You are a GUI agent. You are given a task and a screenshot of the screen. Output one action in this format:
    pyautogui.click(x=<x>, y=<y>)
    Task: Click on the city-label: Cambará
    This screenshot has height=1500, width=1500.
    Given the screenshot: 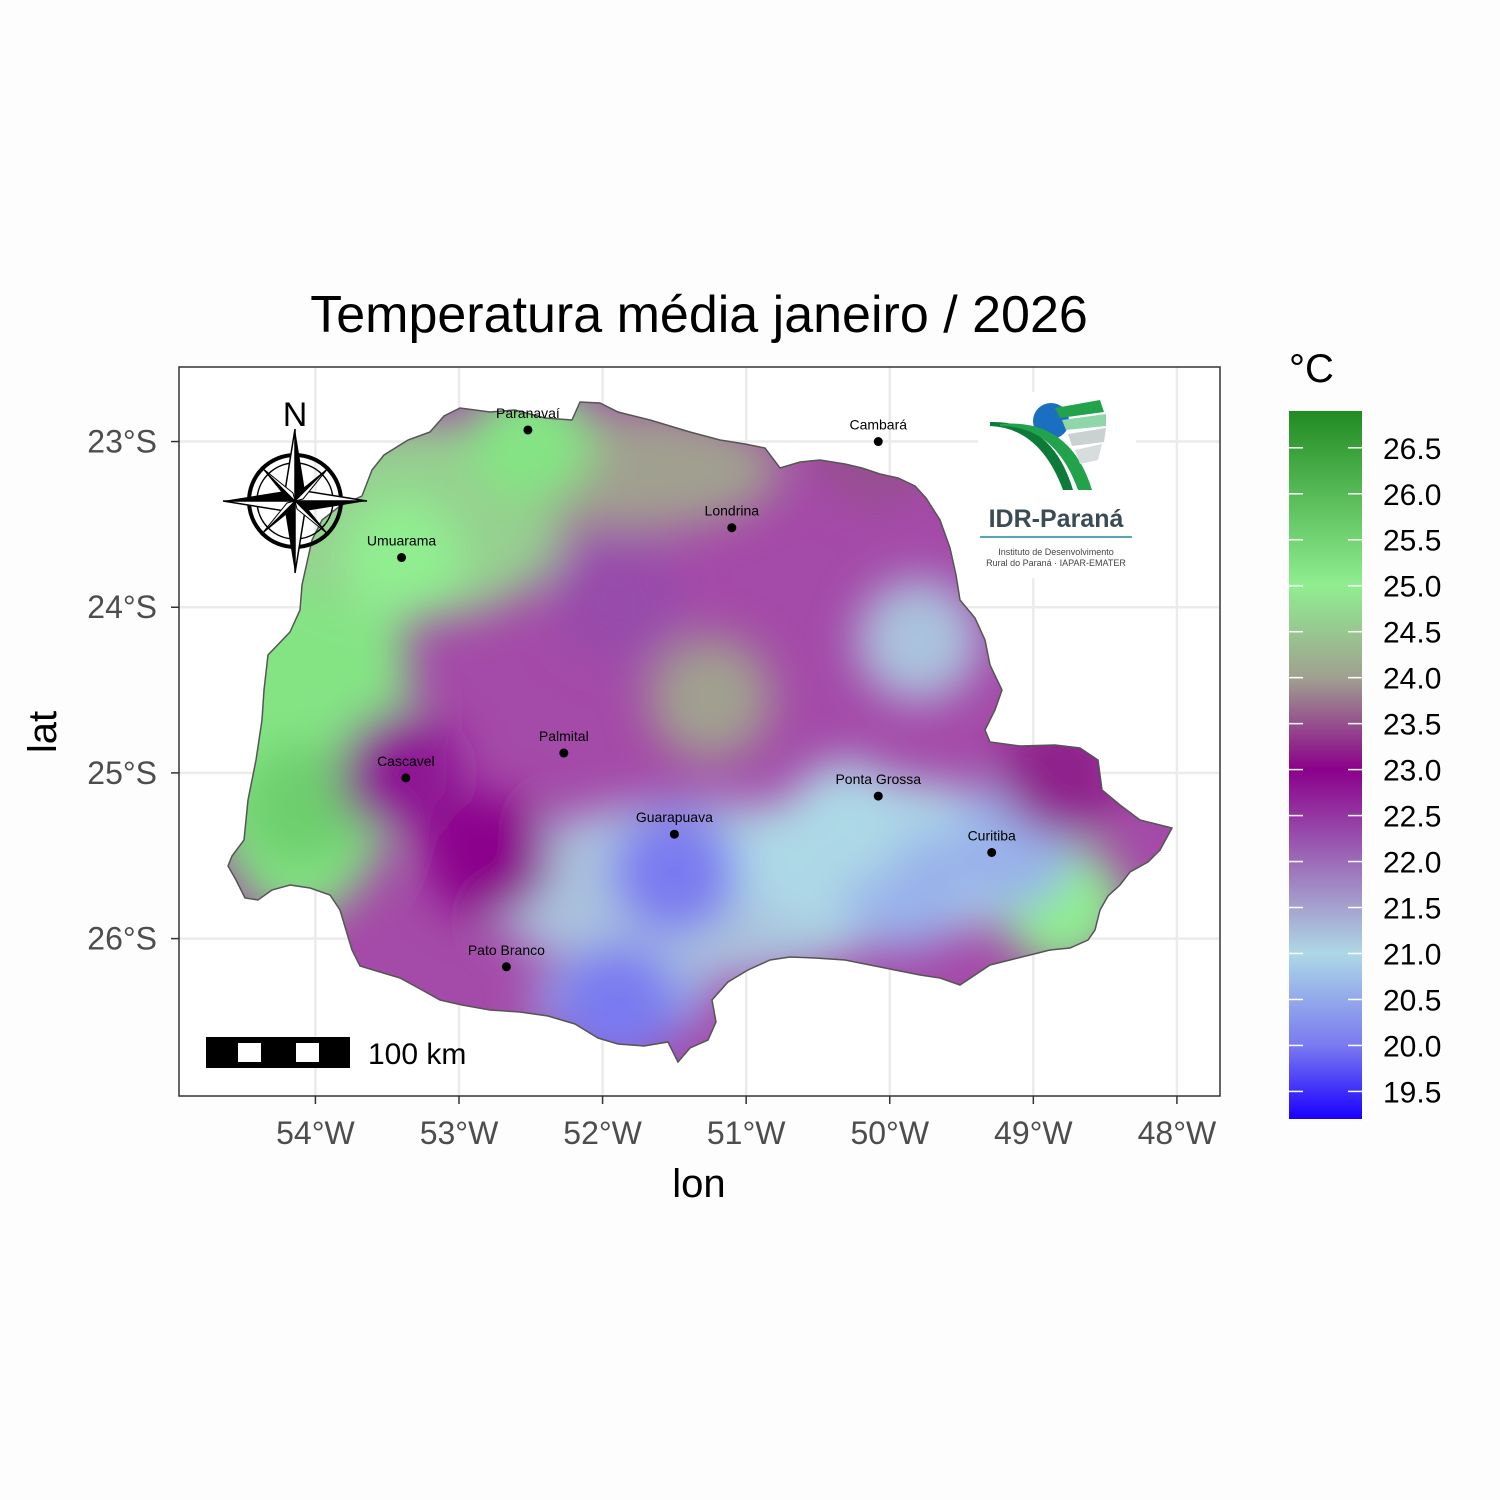 What is the action you would take?
    pyautogui.click(x=878, y=425)
    